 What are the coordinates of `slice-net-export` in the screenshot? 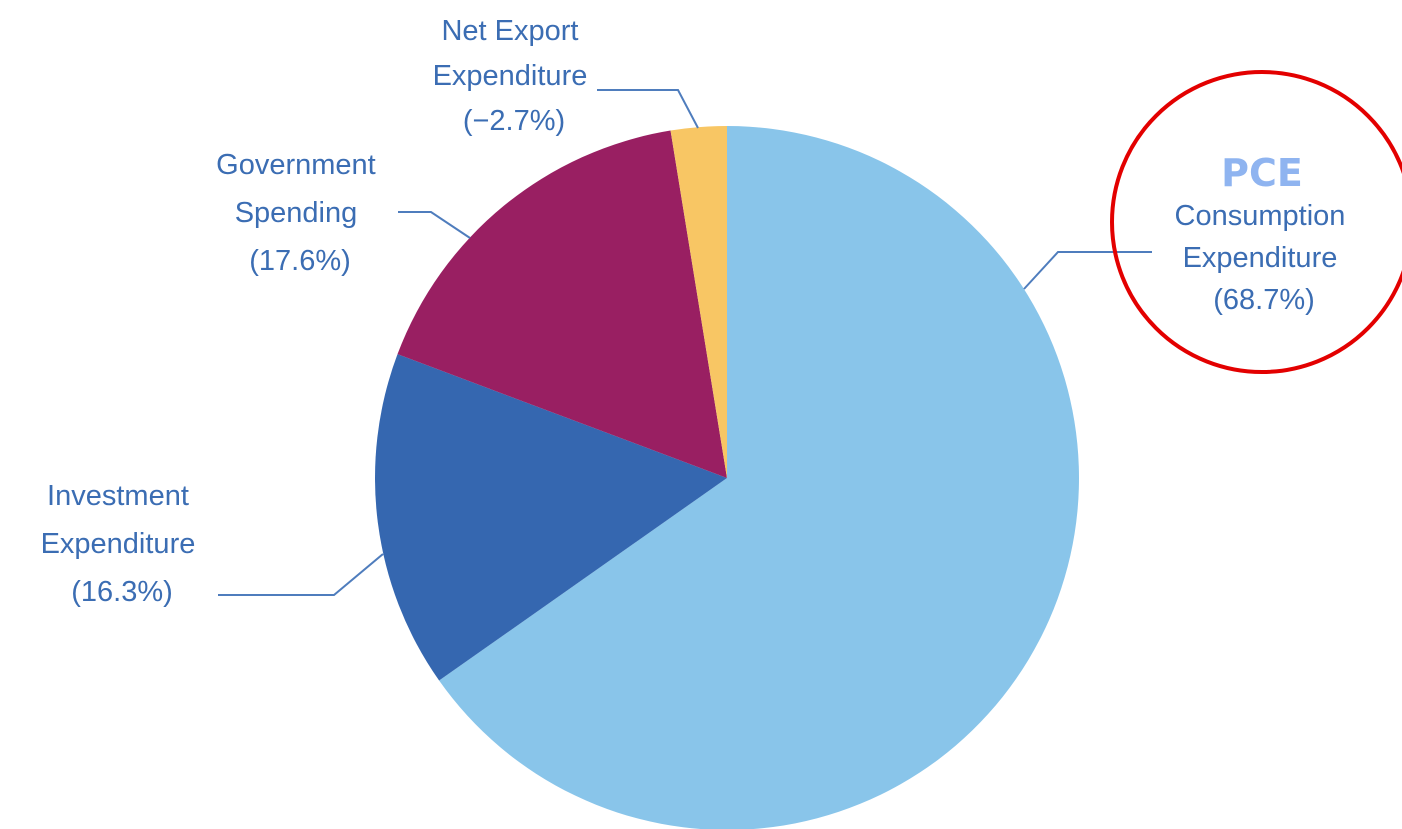 It's located at (698, 302).